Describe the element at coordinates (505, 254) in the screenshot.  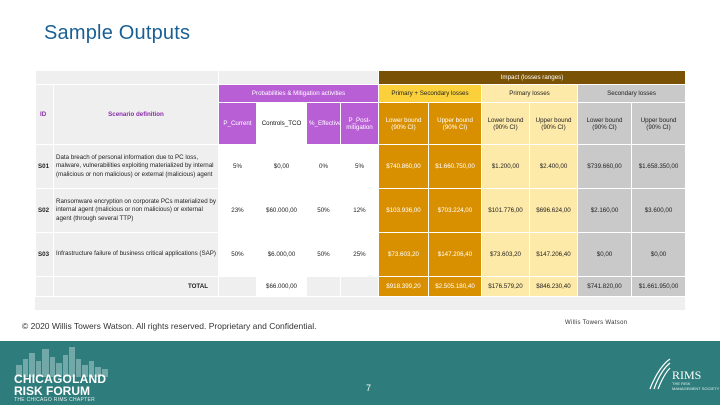
I see `row-p-lower: $73.603,20` at that location.